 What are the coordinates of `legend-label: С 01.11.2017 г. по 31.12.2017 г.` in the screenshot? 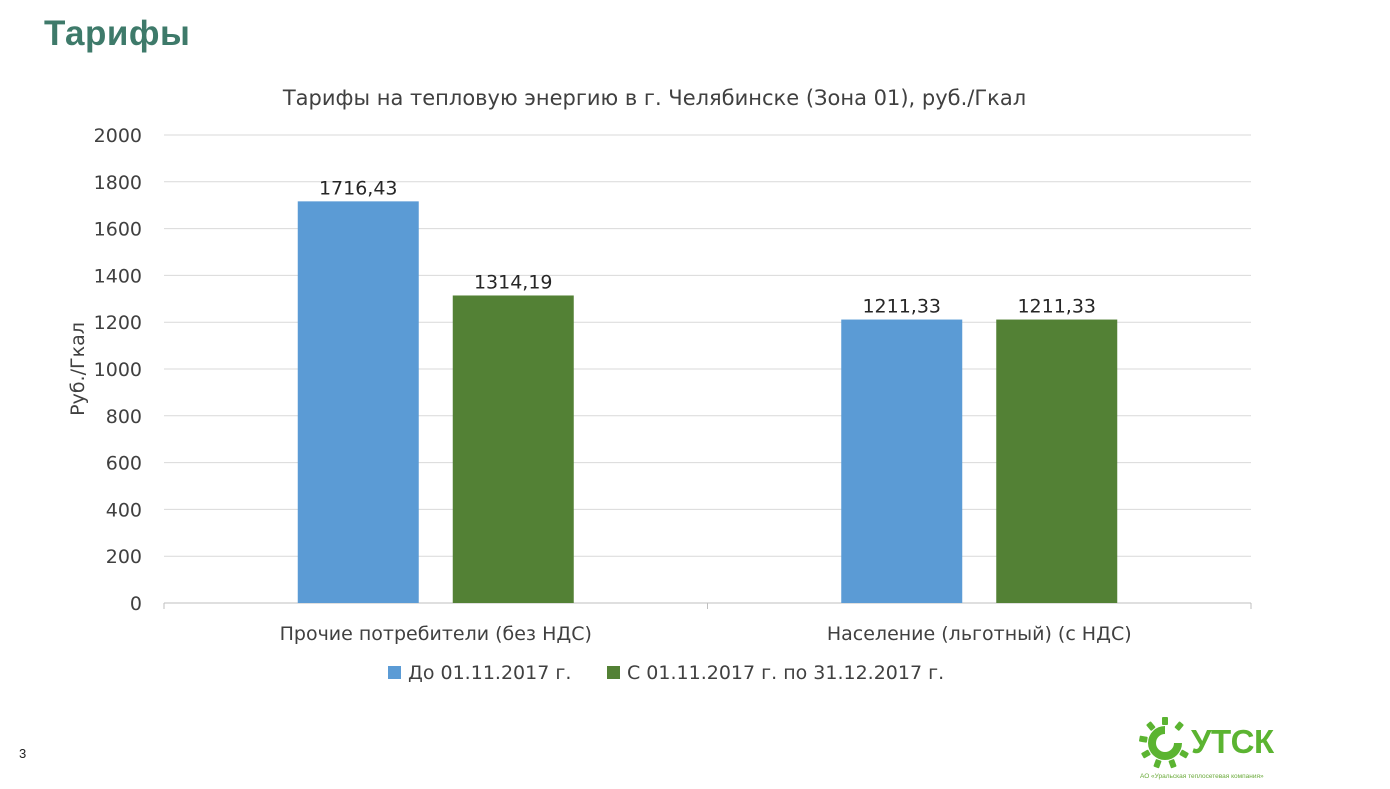 It's located at (785, 673).